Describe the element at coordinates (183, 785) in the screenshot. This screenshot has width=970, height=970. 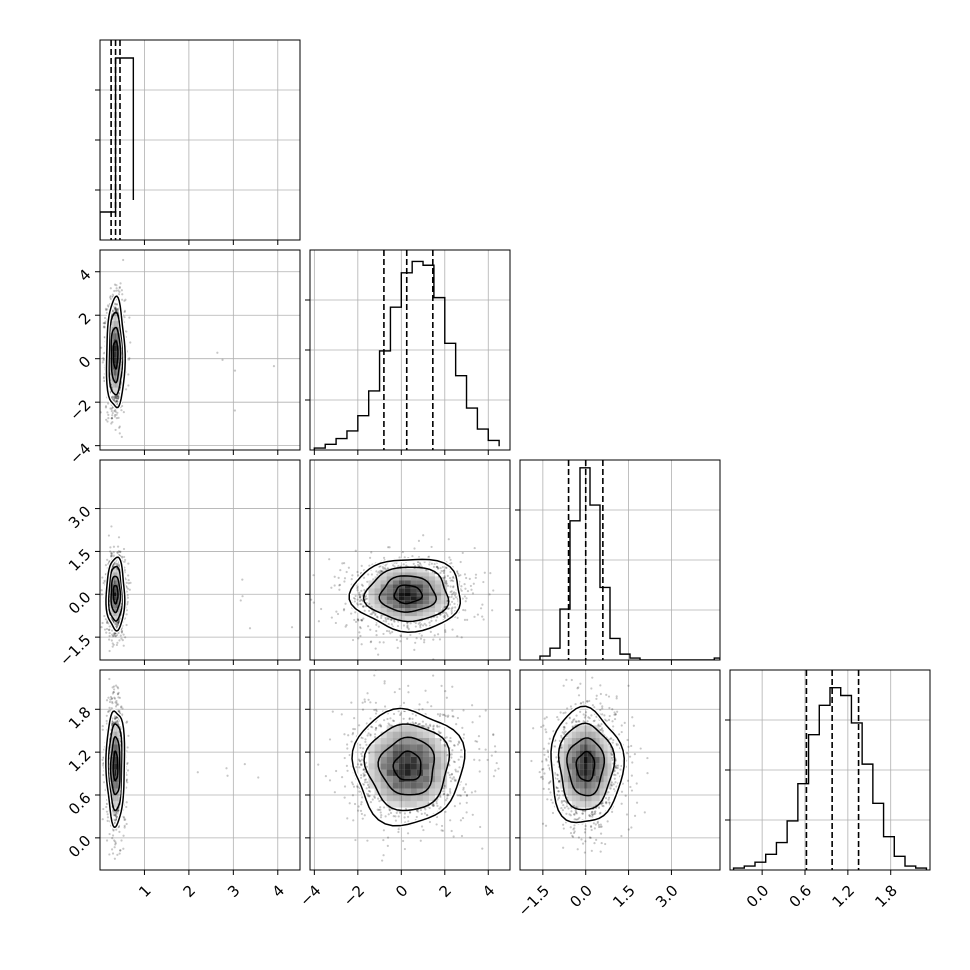
I see `scatter-panel-3-0: 1 2 3 40.00.61.21.8` at that location.